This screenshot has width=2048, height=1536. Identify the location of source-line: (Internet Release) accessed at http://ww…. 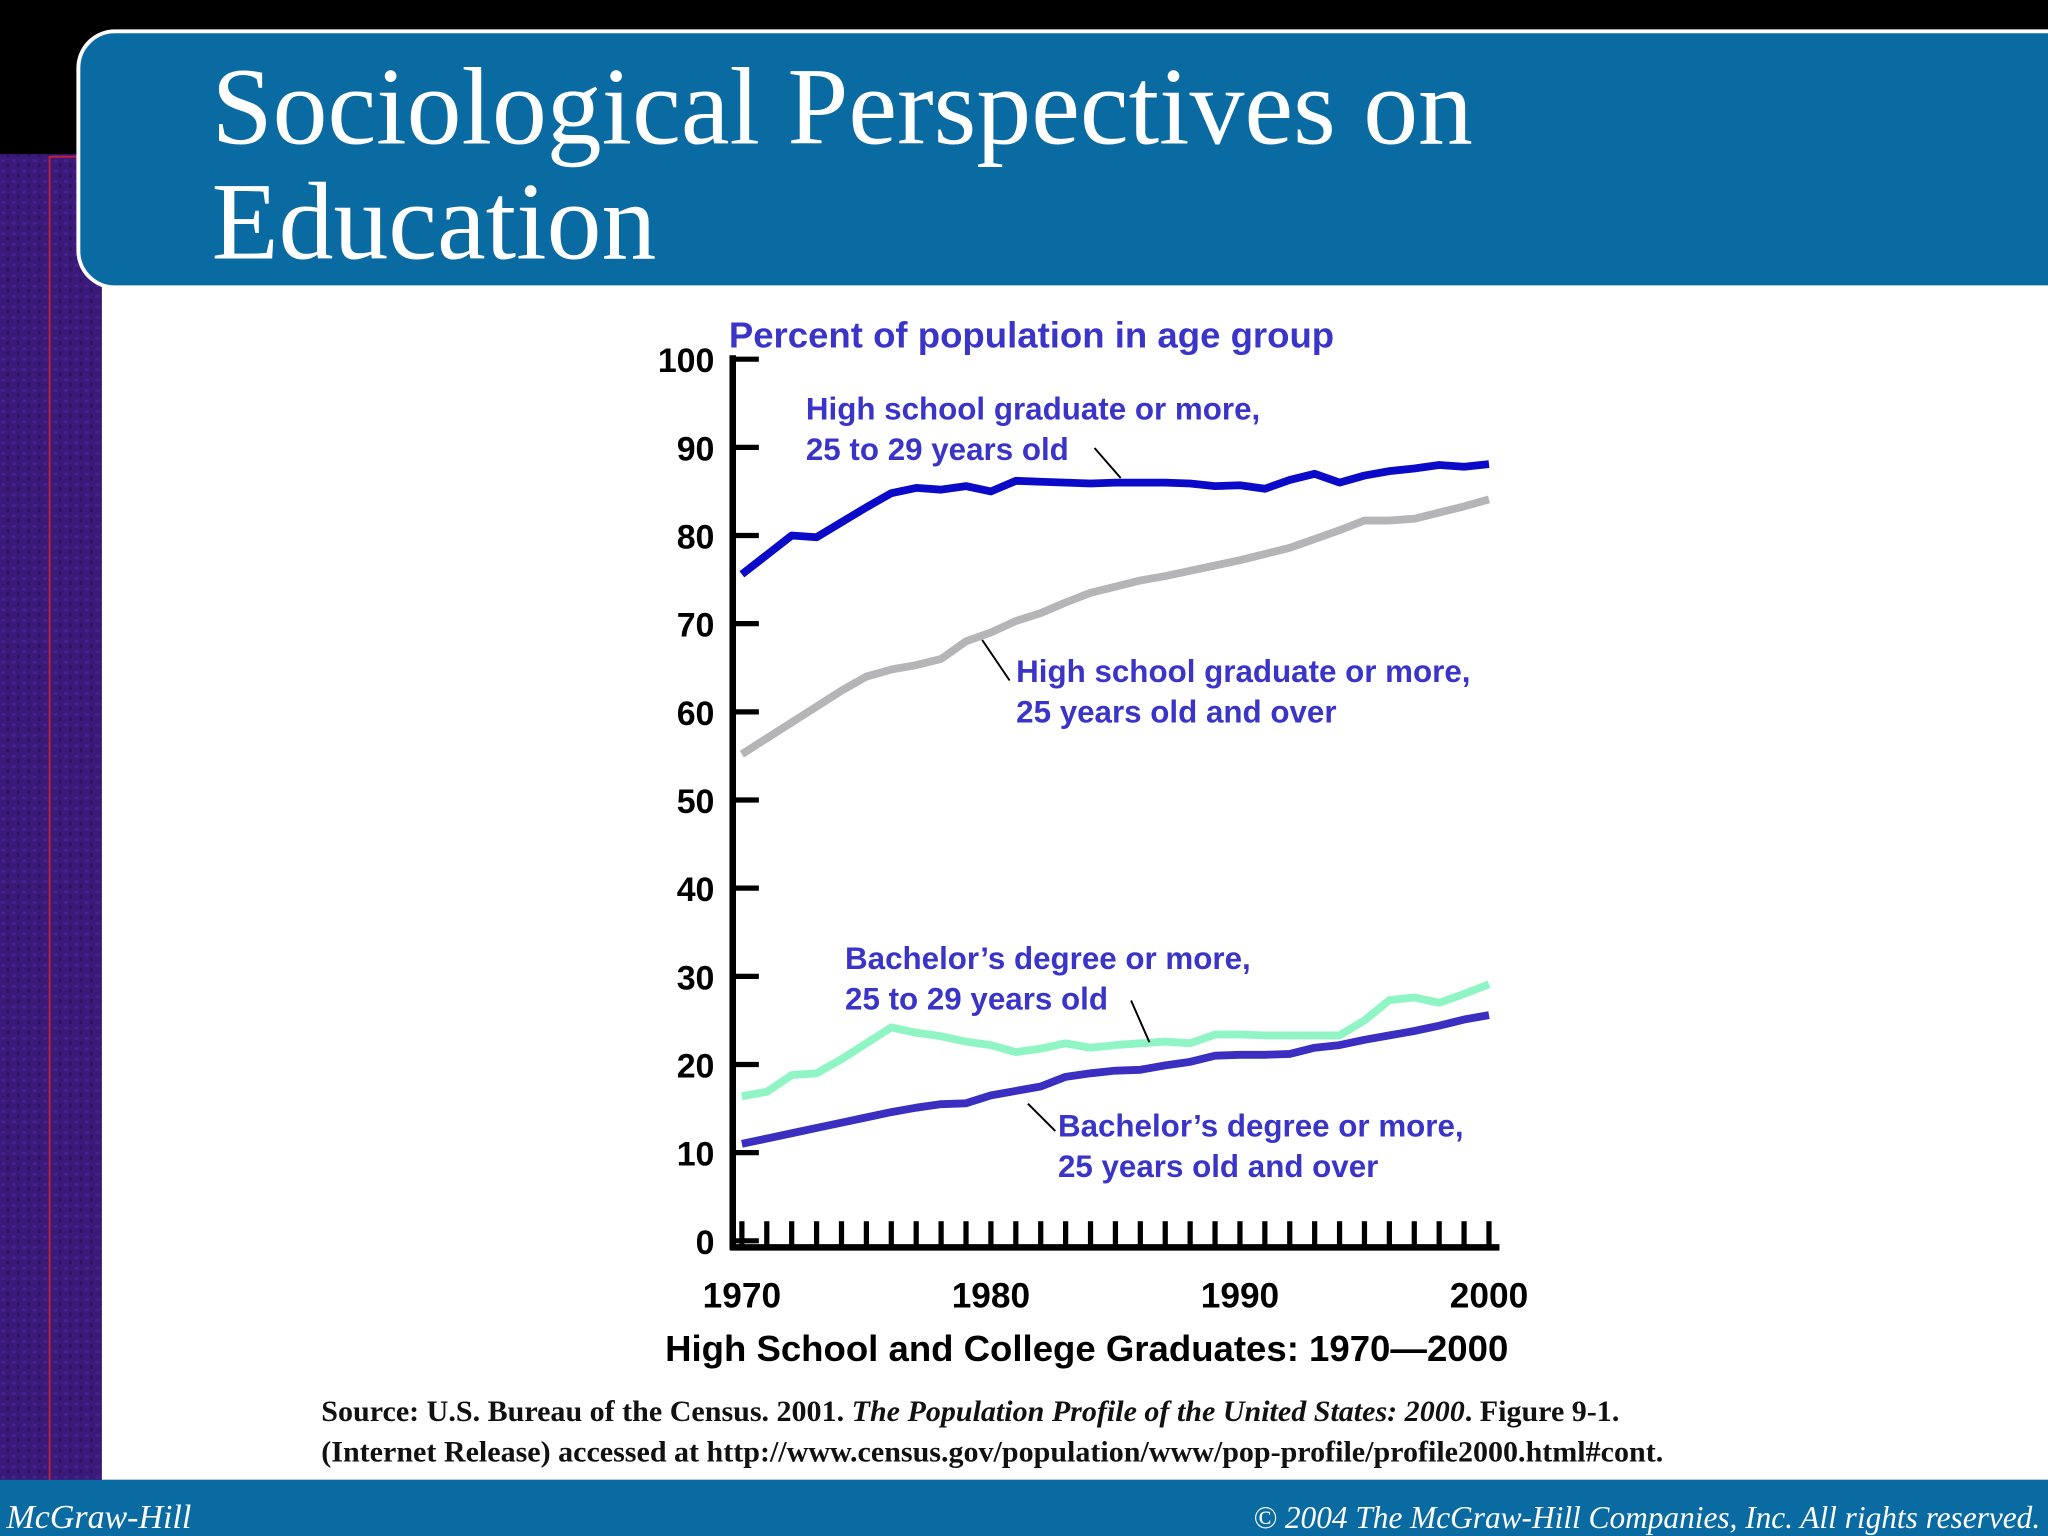
(992, 1452).